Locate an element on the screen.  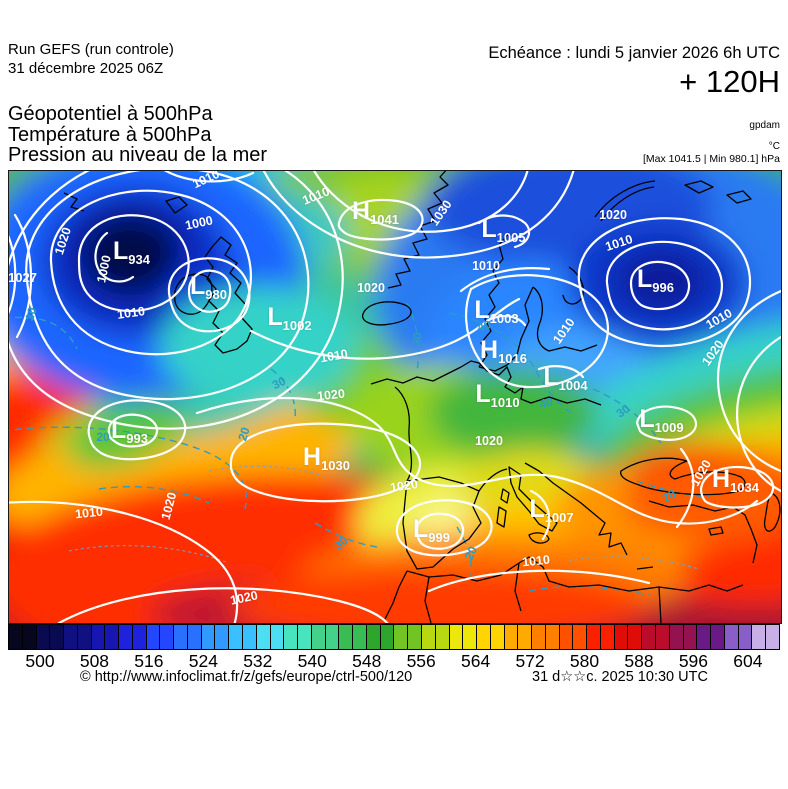
scale-tick-label: 500 is located at coordinates (40, 661).